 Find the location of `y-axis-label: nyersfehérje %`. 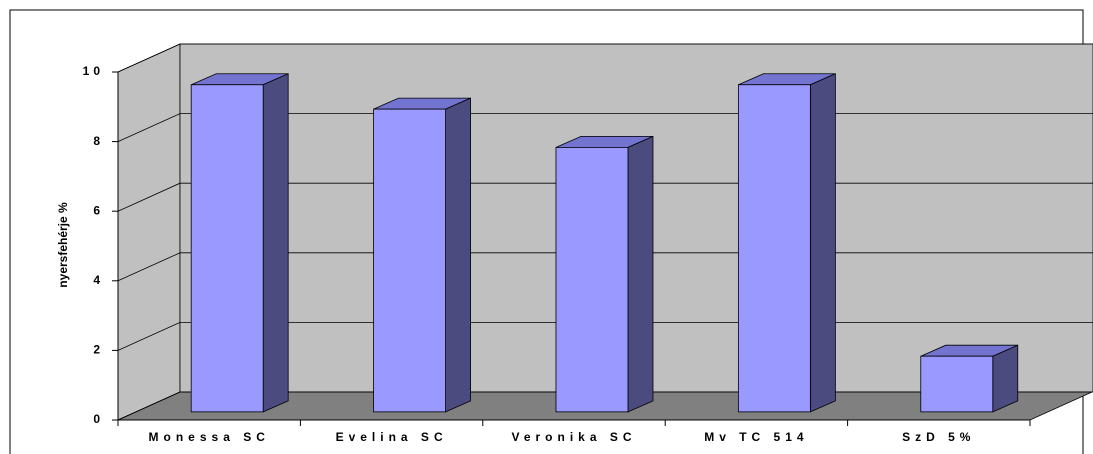

y-axis-label: nyersfehérje % is located at coordinates (63, 245).